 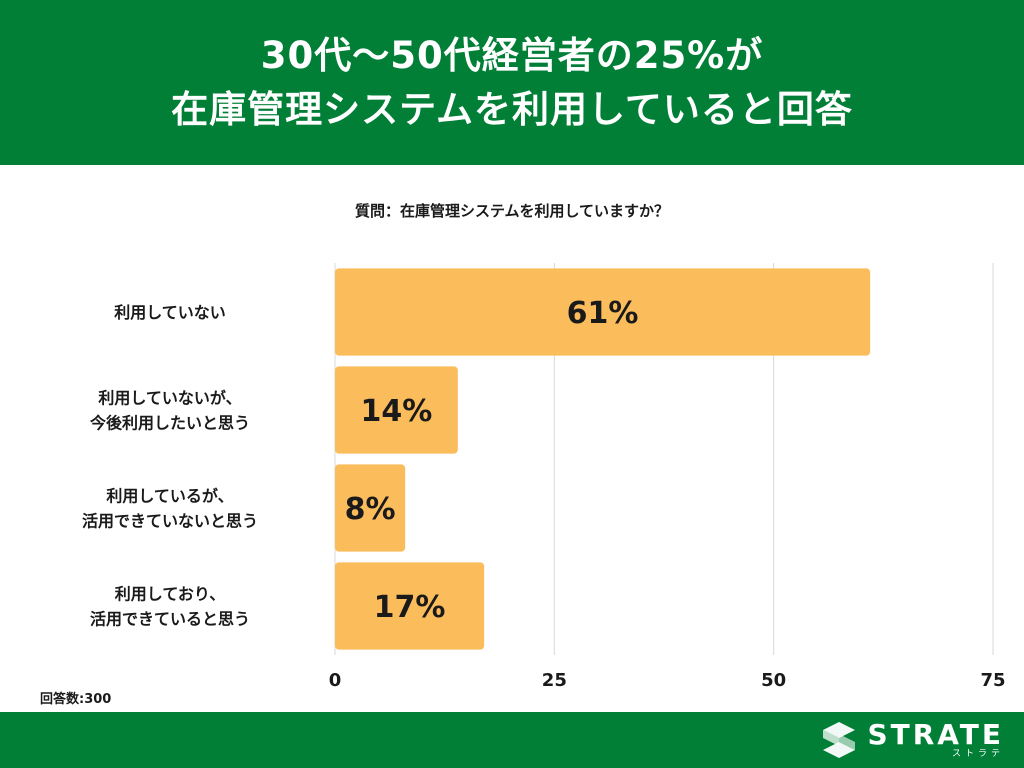 I want to click on x-tick-label-50: 50, so click(x=773, y=680).